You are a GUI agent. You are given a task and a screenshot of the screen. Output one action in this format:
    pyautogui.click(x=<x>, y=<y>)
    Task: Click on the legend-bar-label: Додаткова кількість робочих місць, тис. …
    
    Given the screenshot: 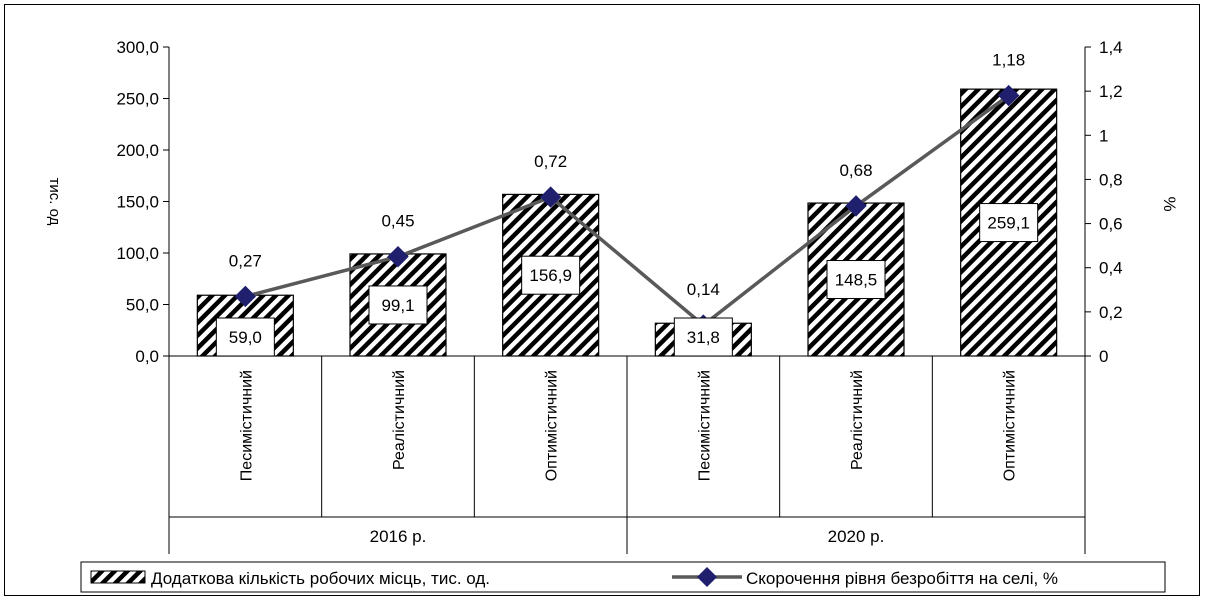 What is the action you would take?
    pyautogui.click(x=320, y=578)
    